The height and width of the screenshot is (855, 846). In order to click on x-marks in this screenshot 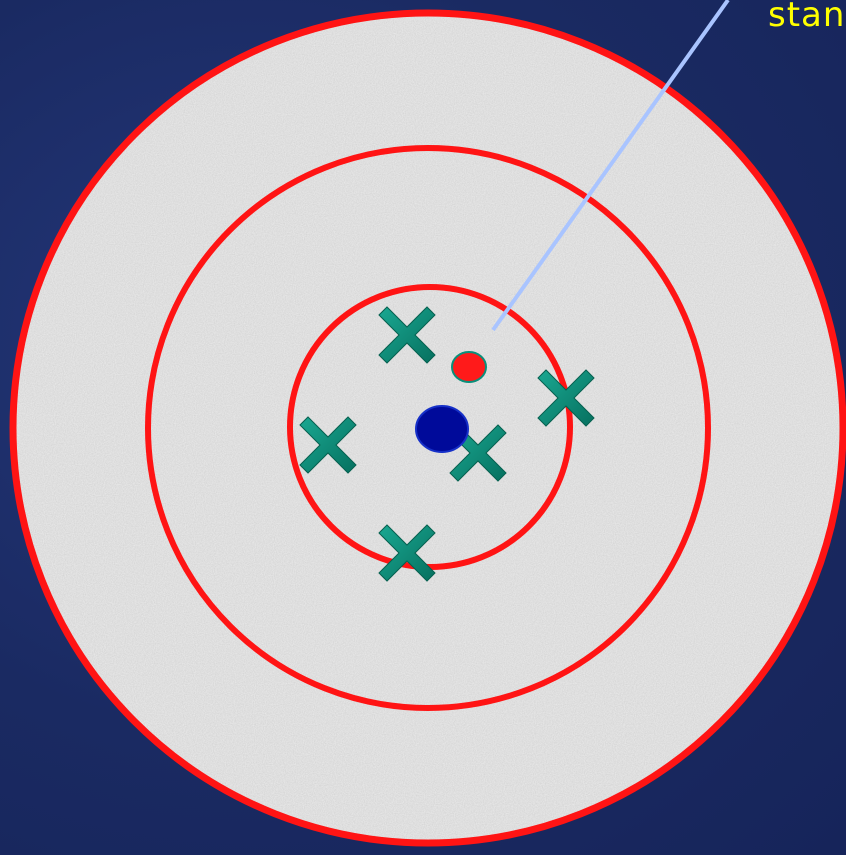, I will do `click(447, 444)`.